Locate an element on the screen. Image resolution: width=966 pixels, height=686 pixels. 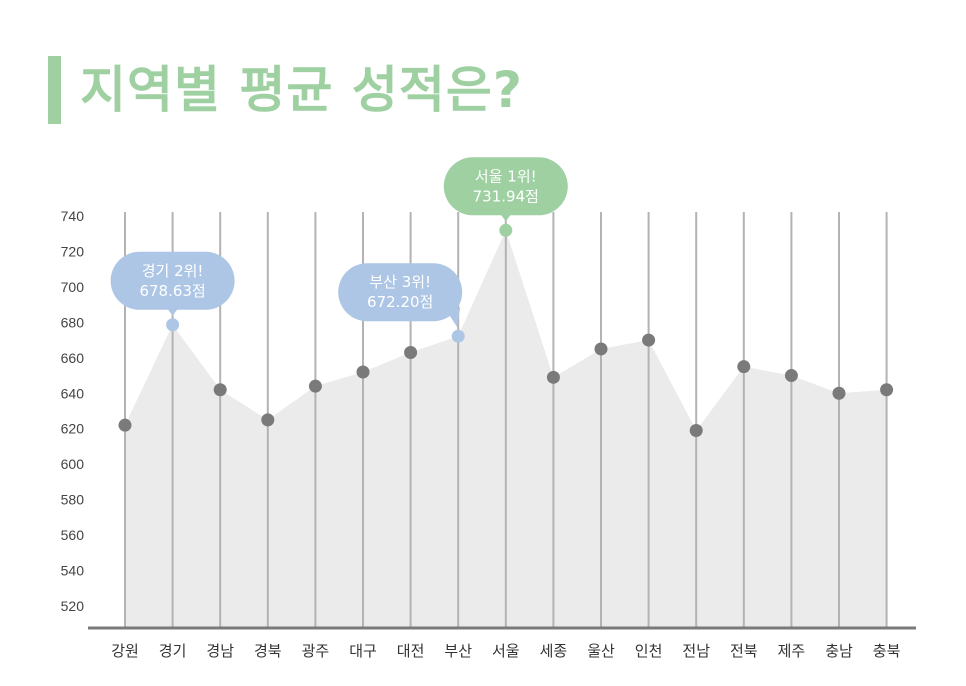
y-tick-label: 720 is located at coordinates (73, 251).